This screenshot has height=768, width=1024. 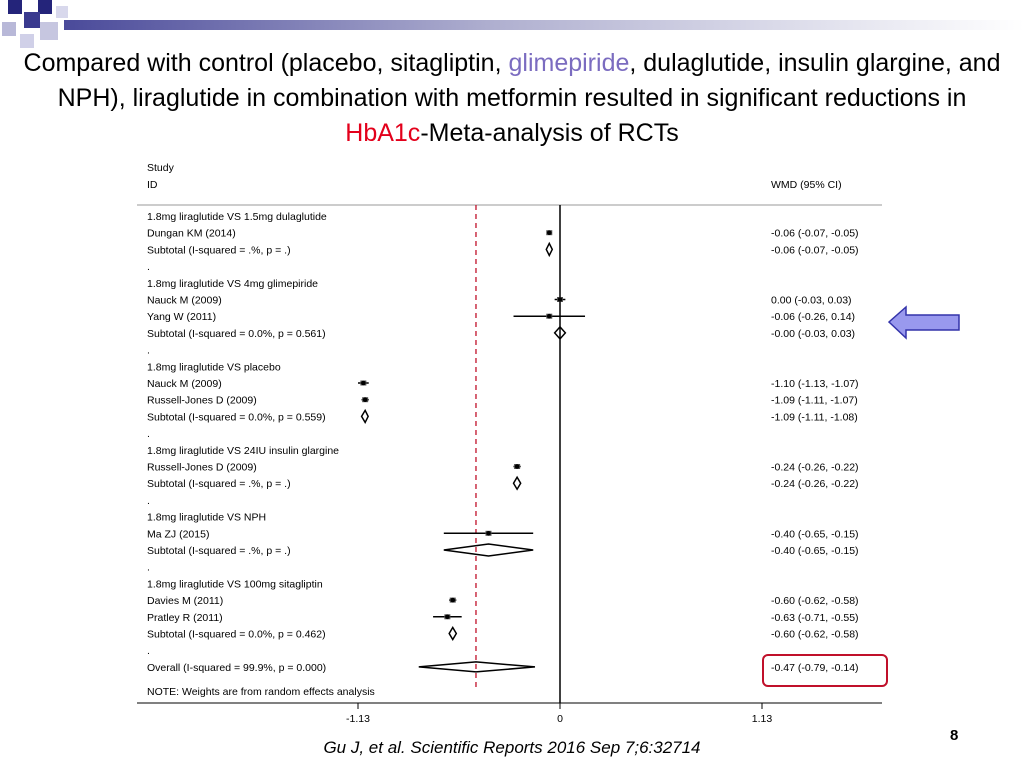 I want to click on row-label: Subtotal (I-squared = 0.0%, p = 0.561), so click(x=236, y=334).